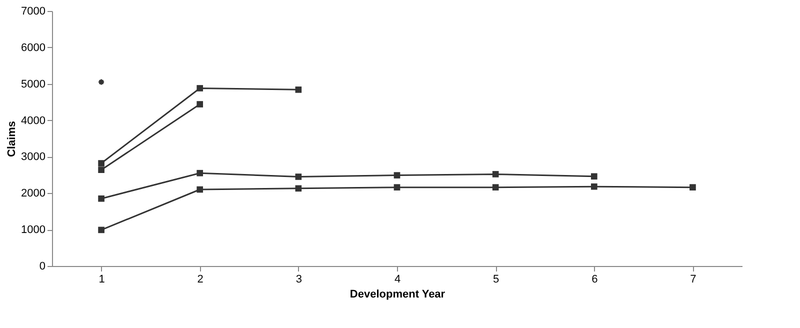 Image resolution: width=800 pixels, height=328 pixels. I want to click on y-tick-label: 6000, so click(33, 48).